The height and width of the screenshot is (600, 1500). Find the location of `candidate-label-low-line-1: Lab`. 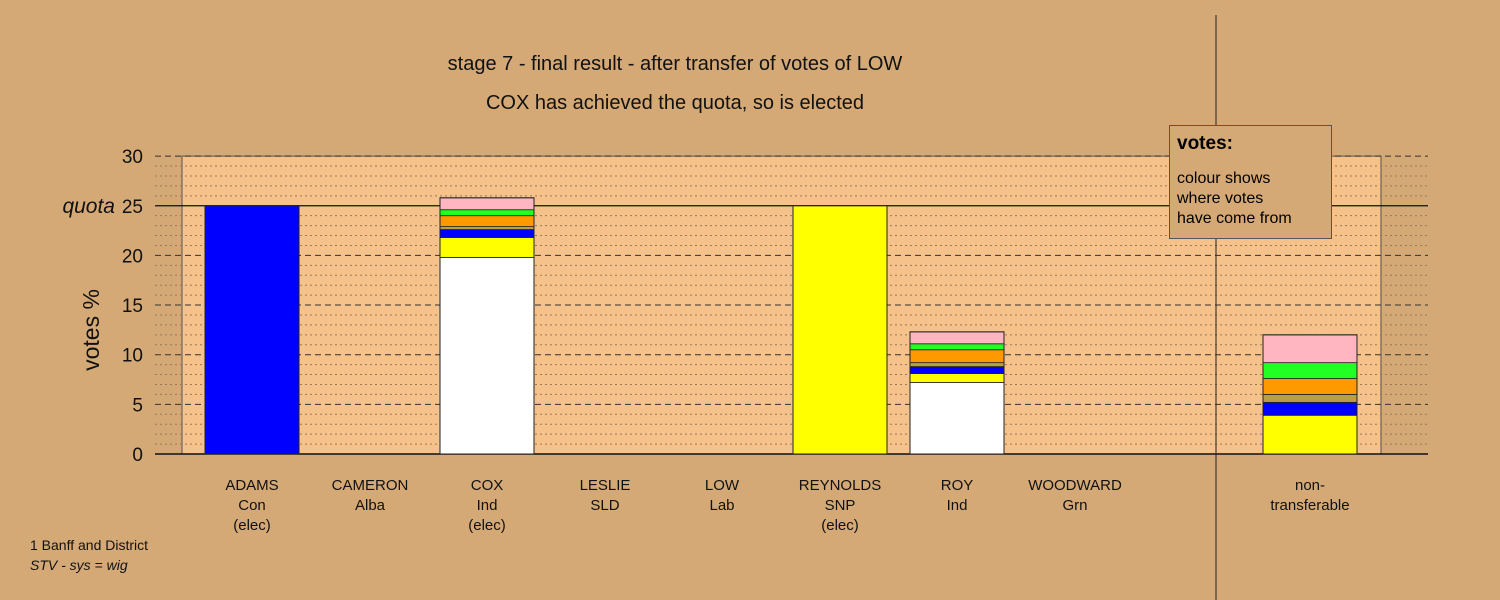

candidate-label-low-line-1: Lab is located at coordinates (722, 505).